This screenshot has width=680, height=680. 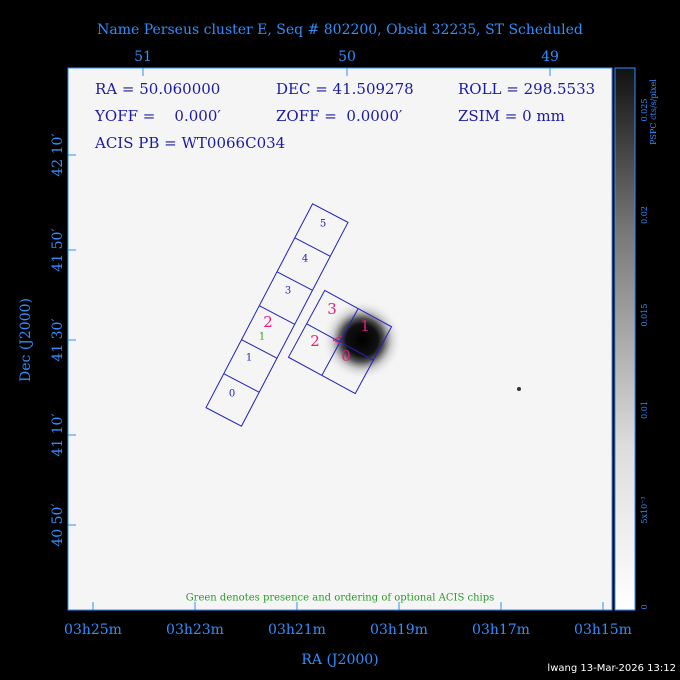 I want to click on colorbar, so click(x=625, y=339).